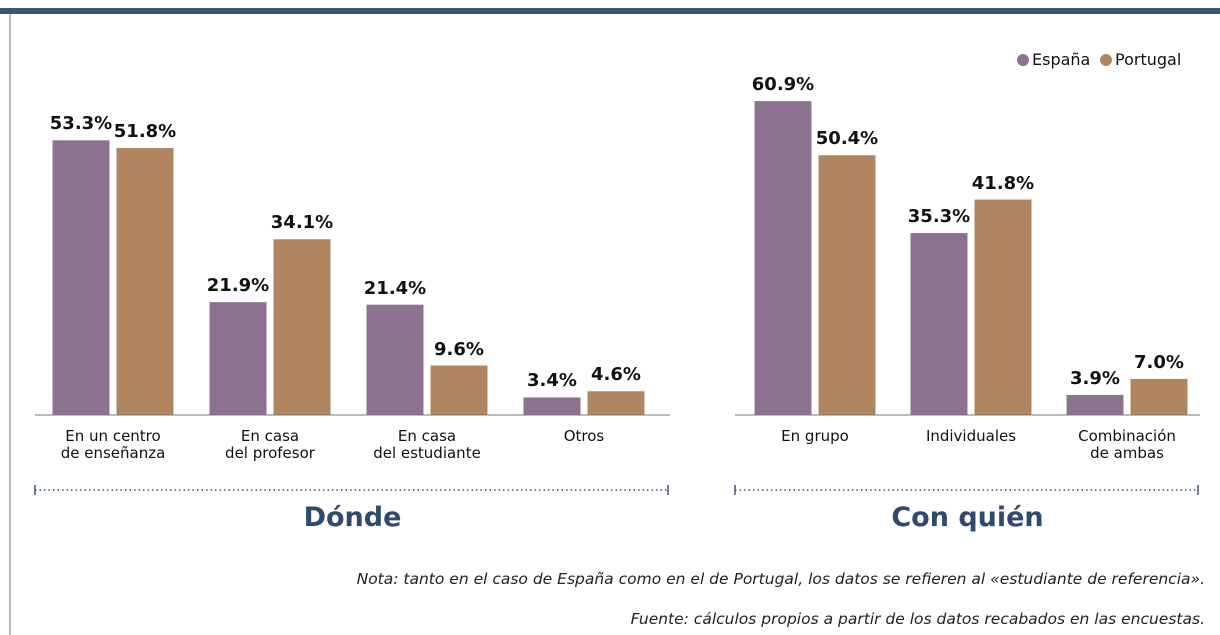 This screenshot has width=1220, height=635. Describe the element at coordinates (616, 375) in the screenshot. I see `value-label: 4.6%` at that location.